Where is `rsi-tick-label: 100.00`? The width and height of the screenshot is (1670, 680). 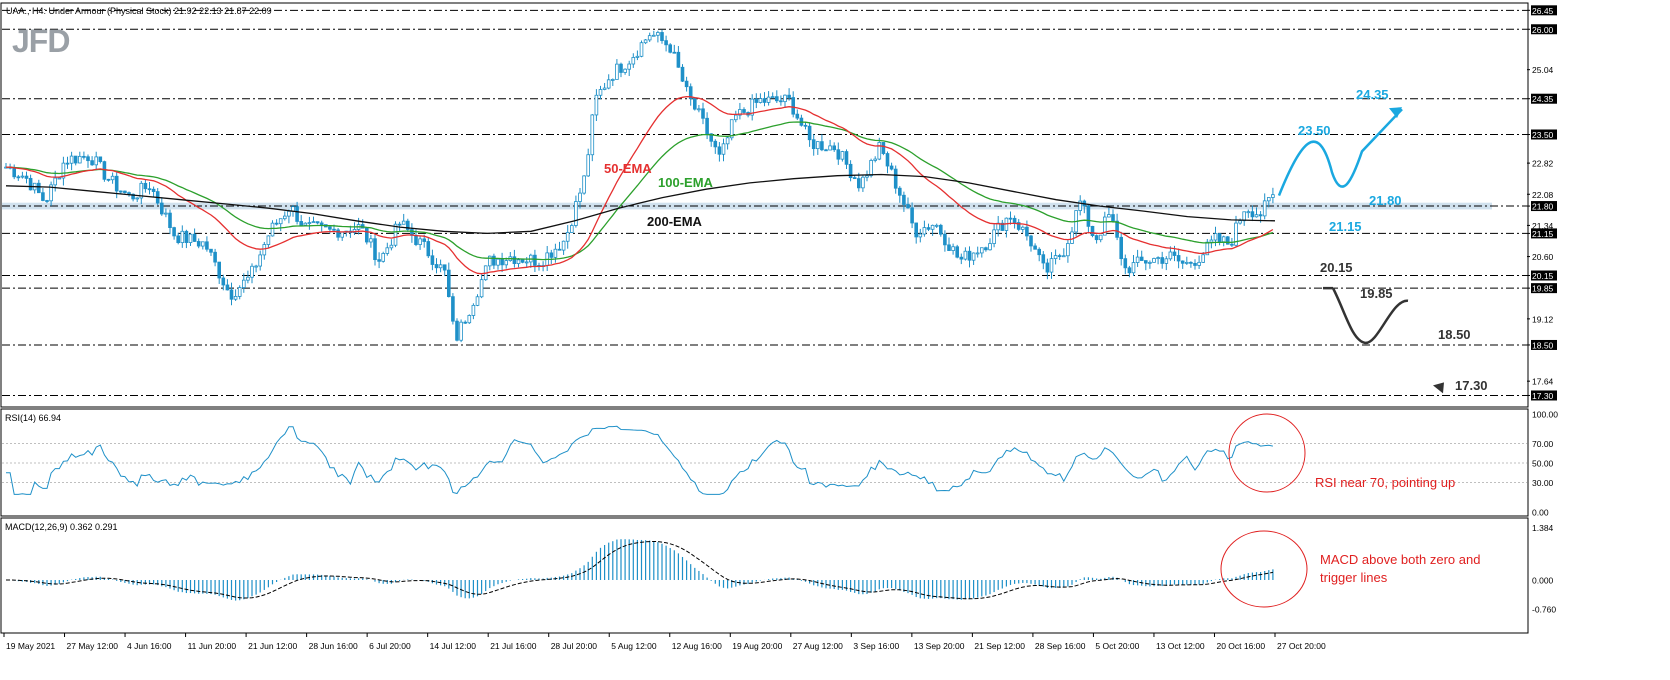 rsi-tick-label: 100.00 is located at coordinates (1545, 415).